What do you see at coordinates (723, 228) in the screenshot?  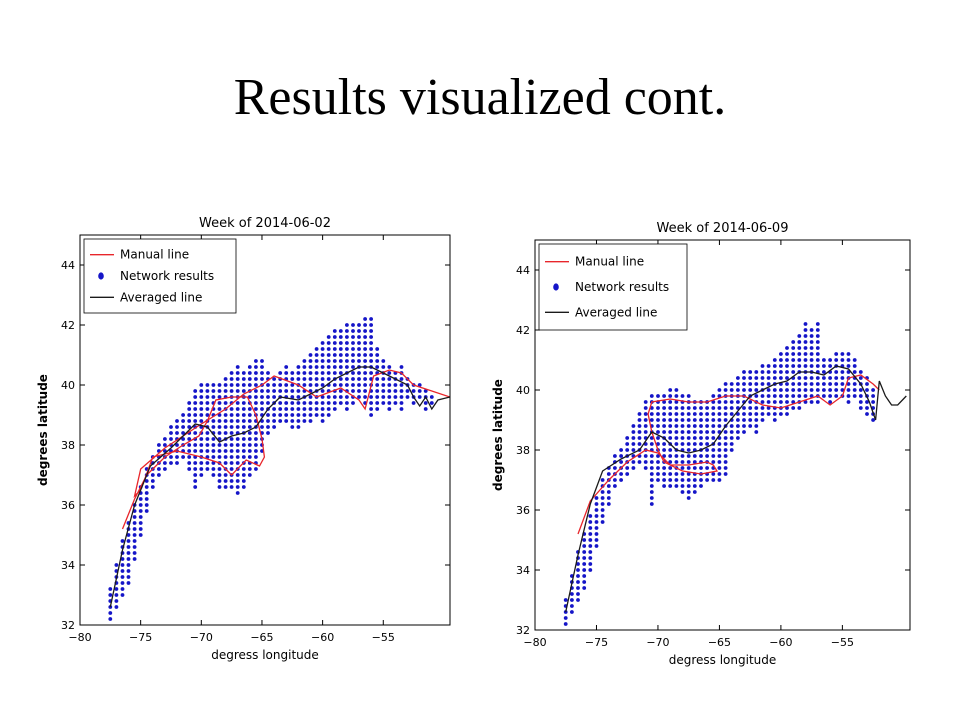 I see `chart-title: Week of 2014-06-09` at bounding box center [723, 228].